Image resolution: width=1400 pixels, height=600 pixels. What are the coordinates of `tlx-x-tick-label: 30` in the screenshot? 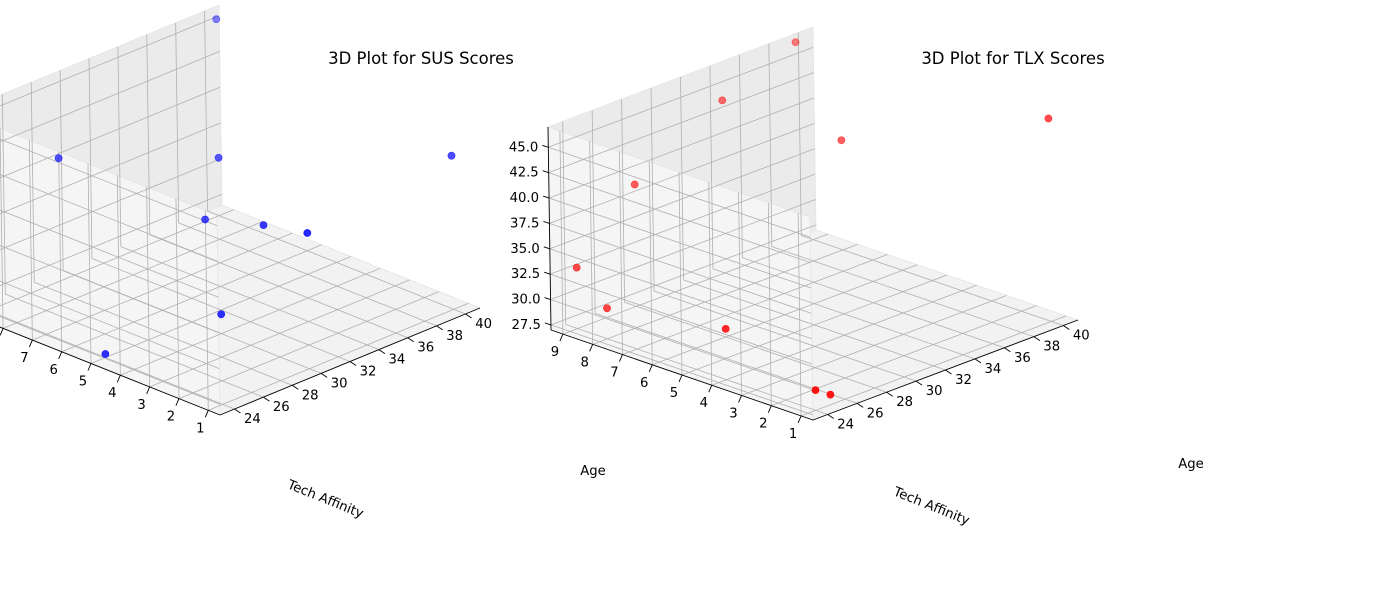 It's located at (934, 391).